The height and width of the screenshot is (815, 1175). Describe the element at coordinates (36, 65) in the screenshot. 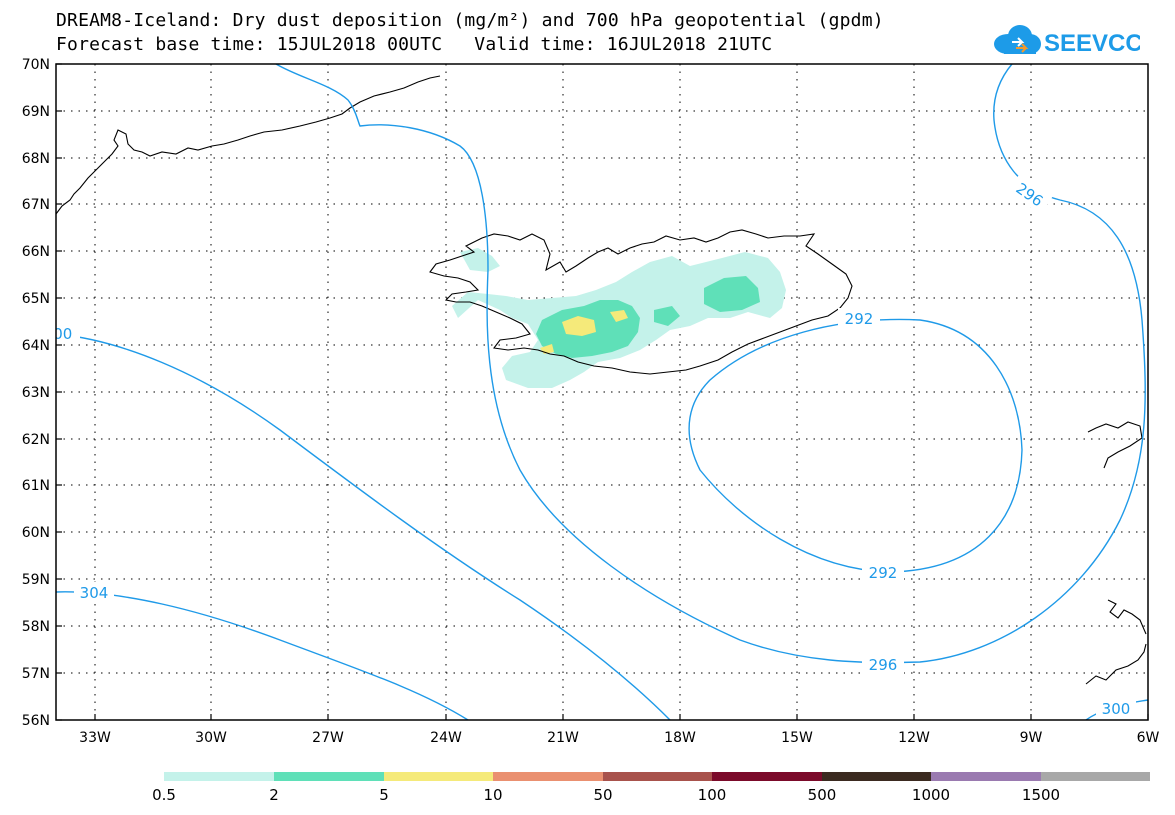

I see `lat-tick-label: 70N` at that location.